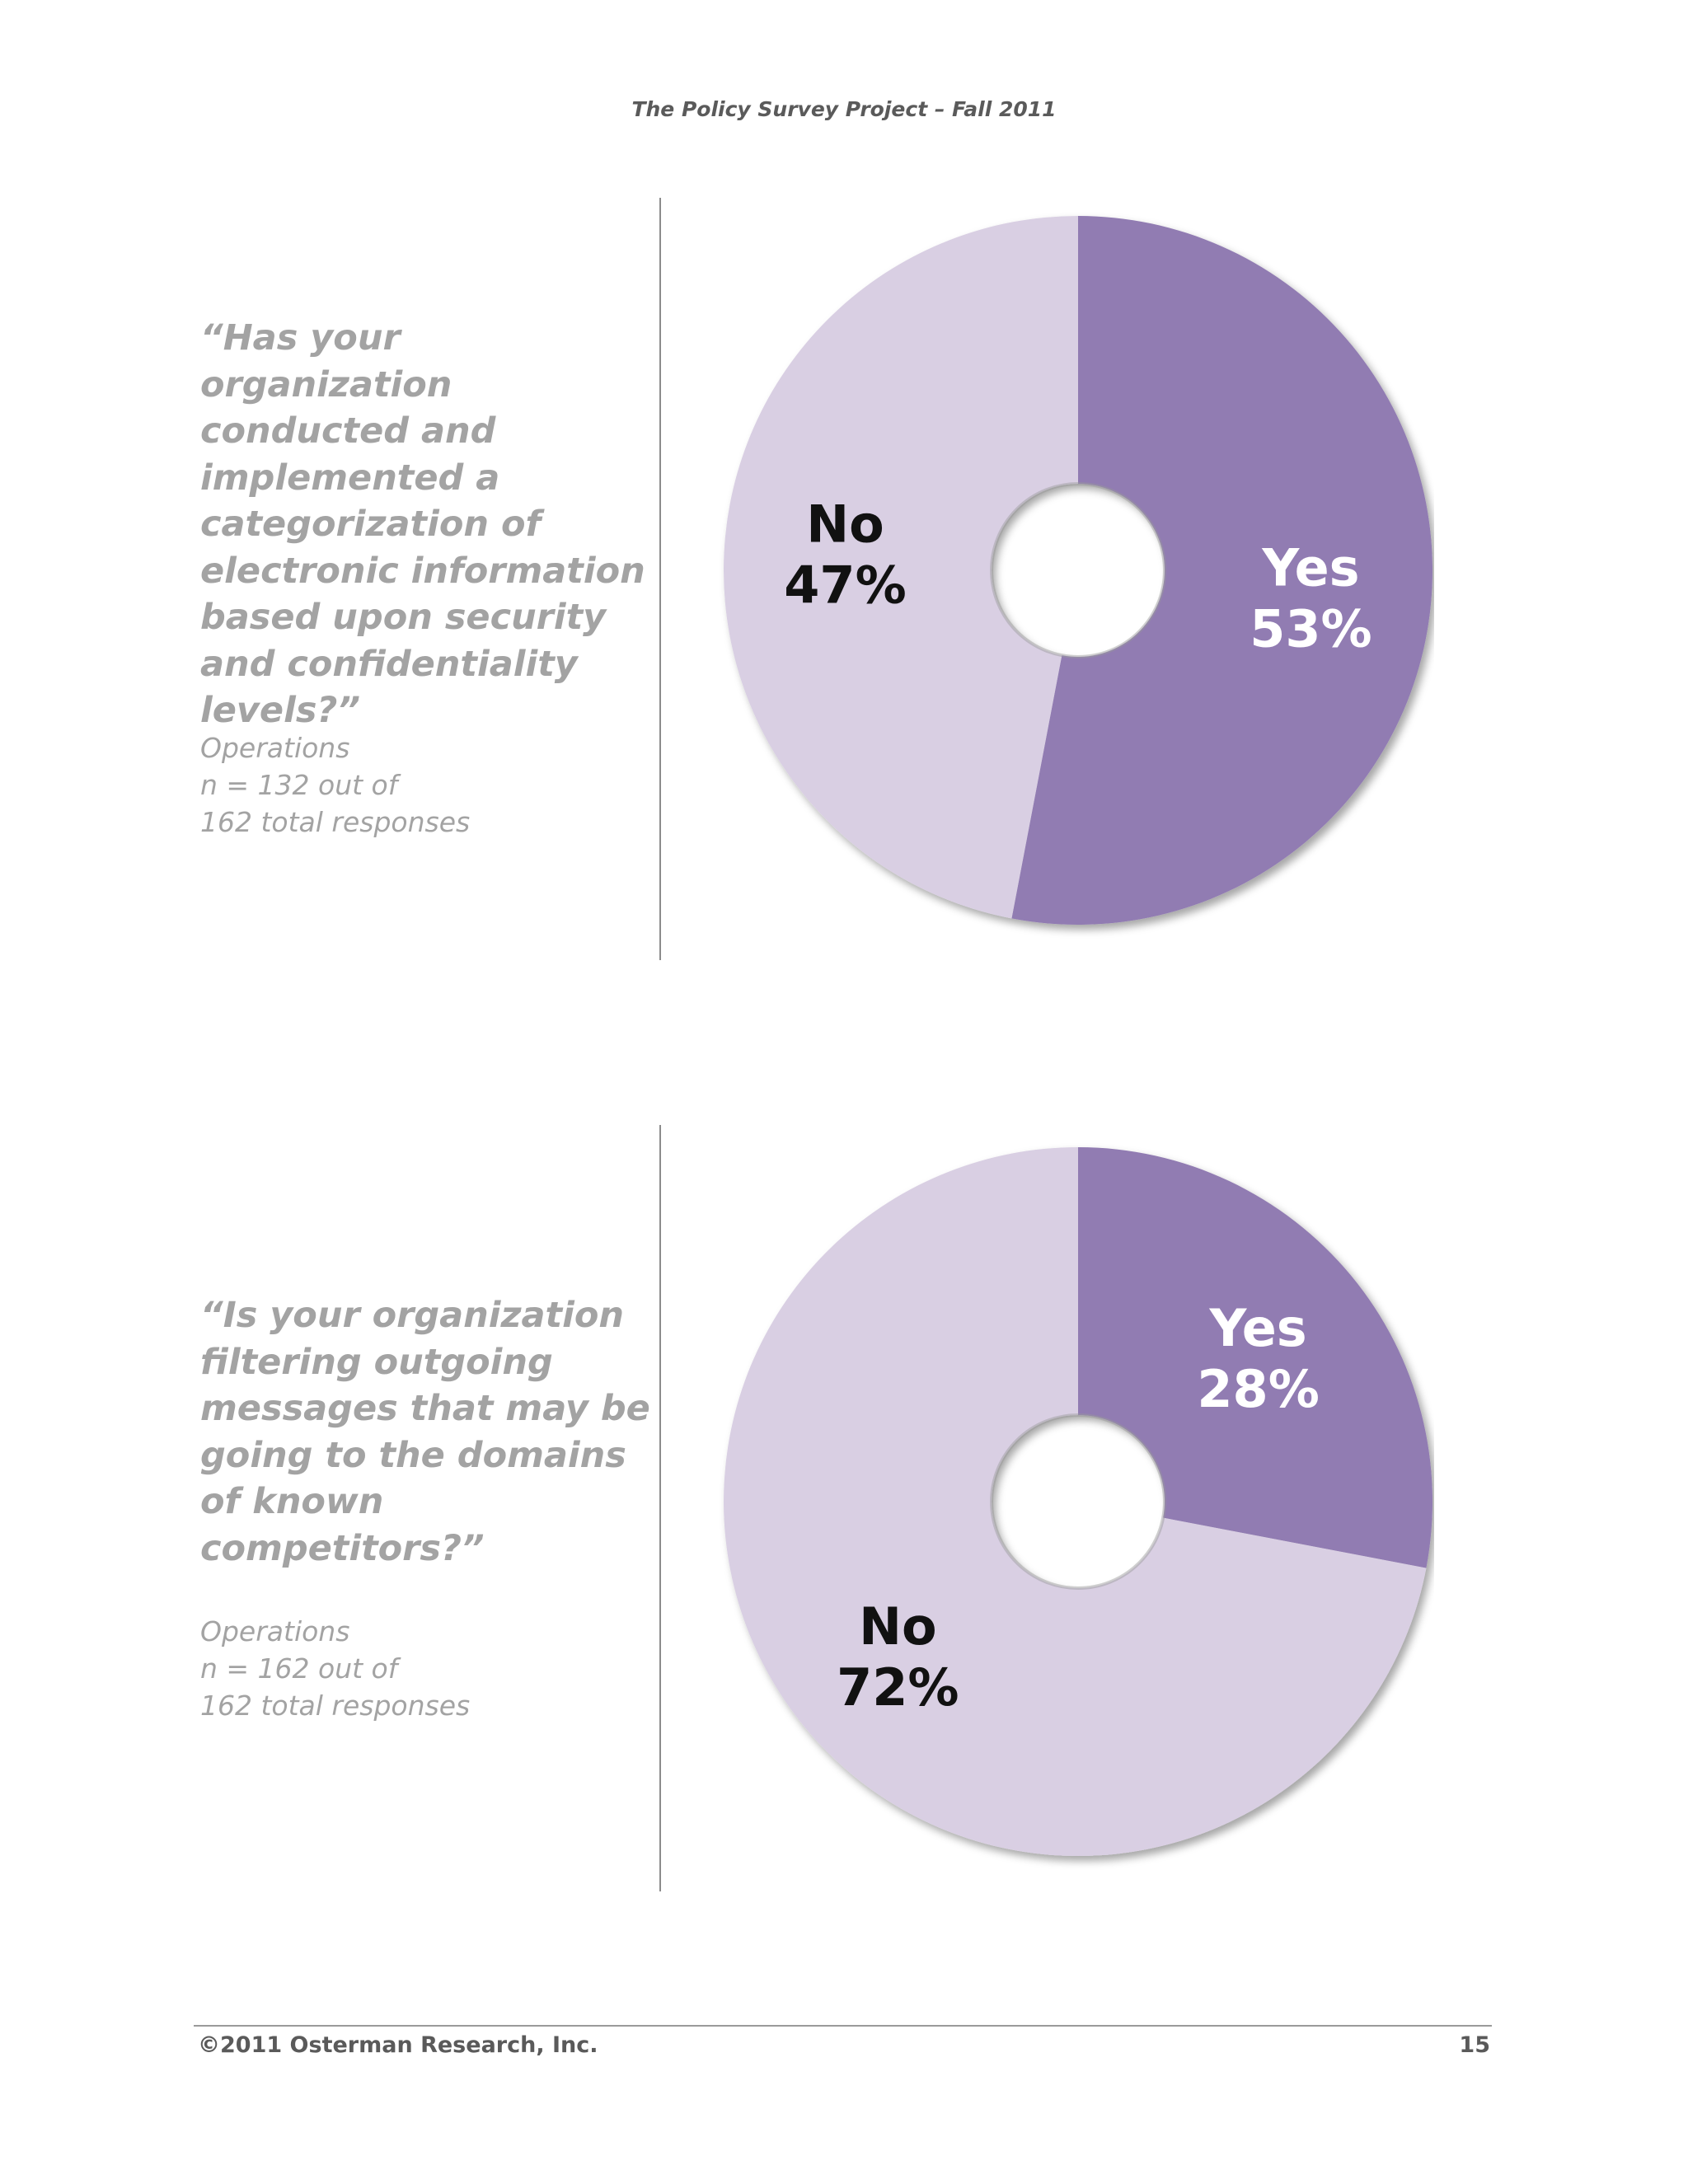  Describe the element at coordinates (898, 1687) in the screenshot. I see `slice-percent-no: 72%` at that location.